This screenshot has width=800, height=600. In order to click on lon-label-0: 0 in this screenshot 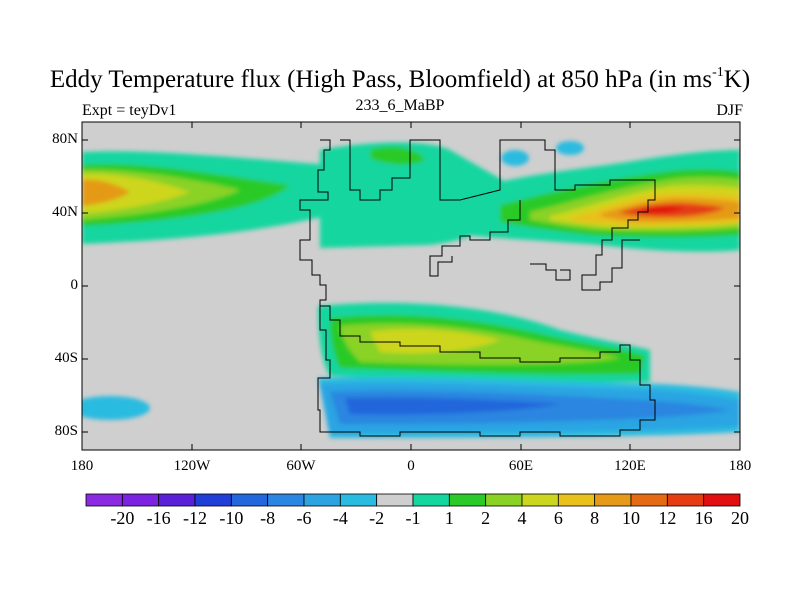, I will do `click(411, 466)`.